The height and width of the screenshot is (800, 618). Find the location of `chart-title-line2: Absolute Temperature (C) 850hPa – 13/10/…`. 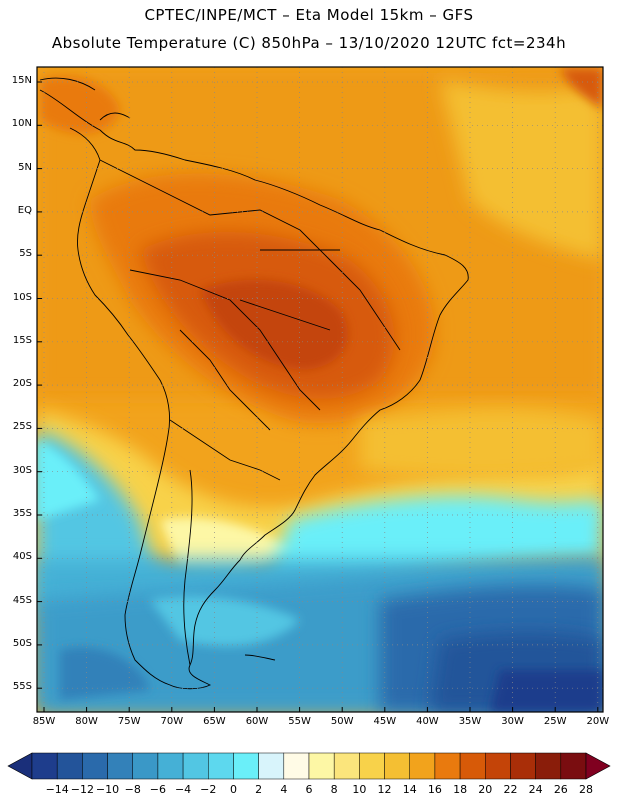

chart-title-line2: Absolute Temperature (C) 850hPa – 13/10/… is located at coordinates (309, 43).